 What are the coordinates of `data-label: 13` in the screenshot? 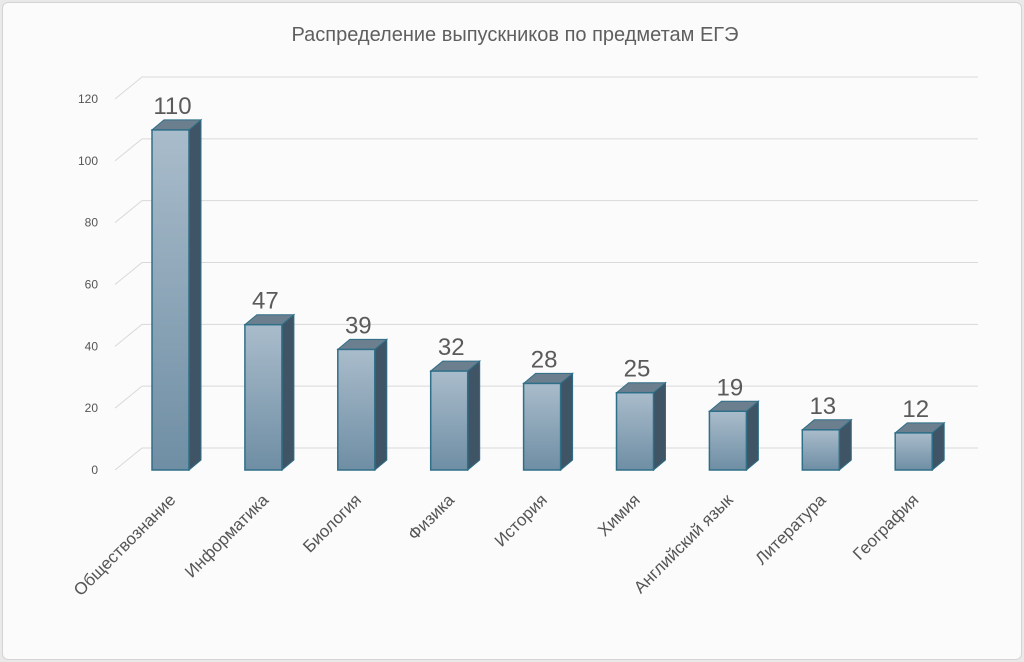 It's located at (822, 406).